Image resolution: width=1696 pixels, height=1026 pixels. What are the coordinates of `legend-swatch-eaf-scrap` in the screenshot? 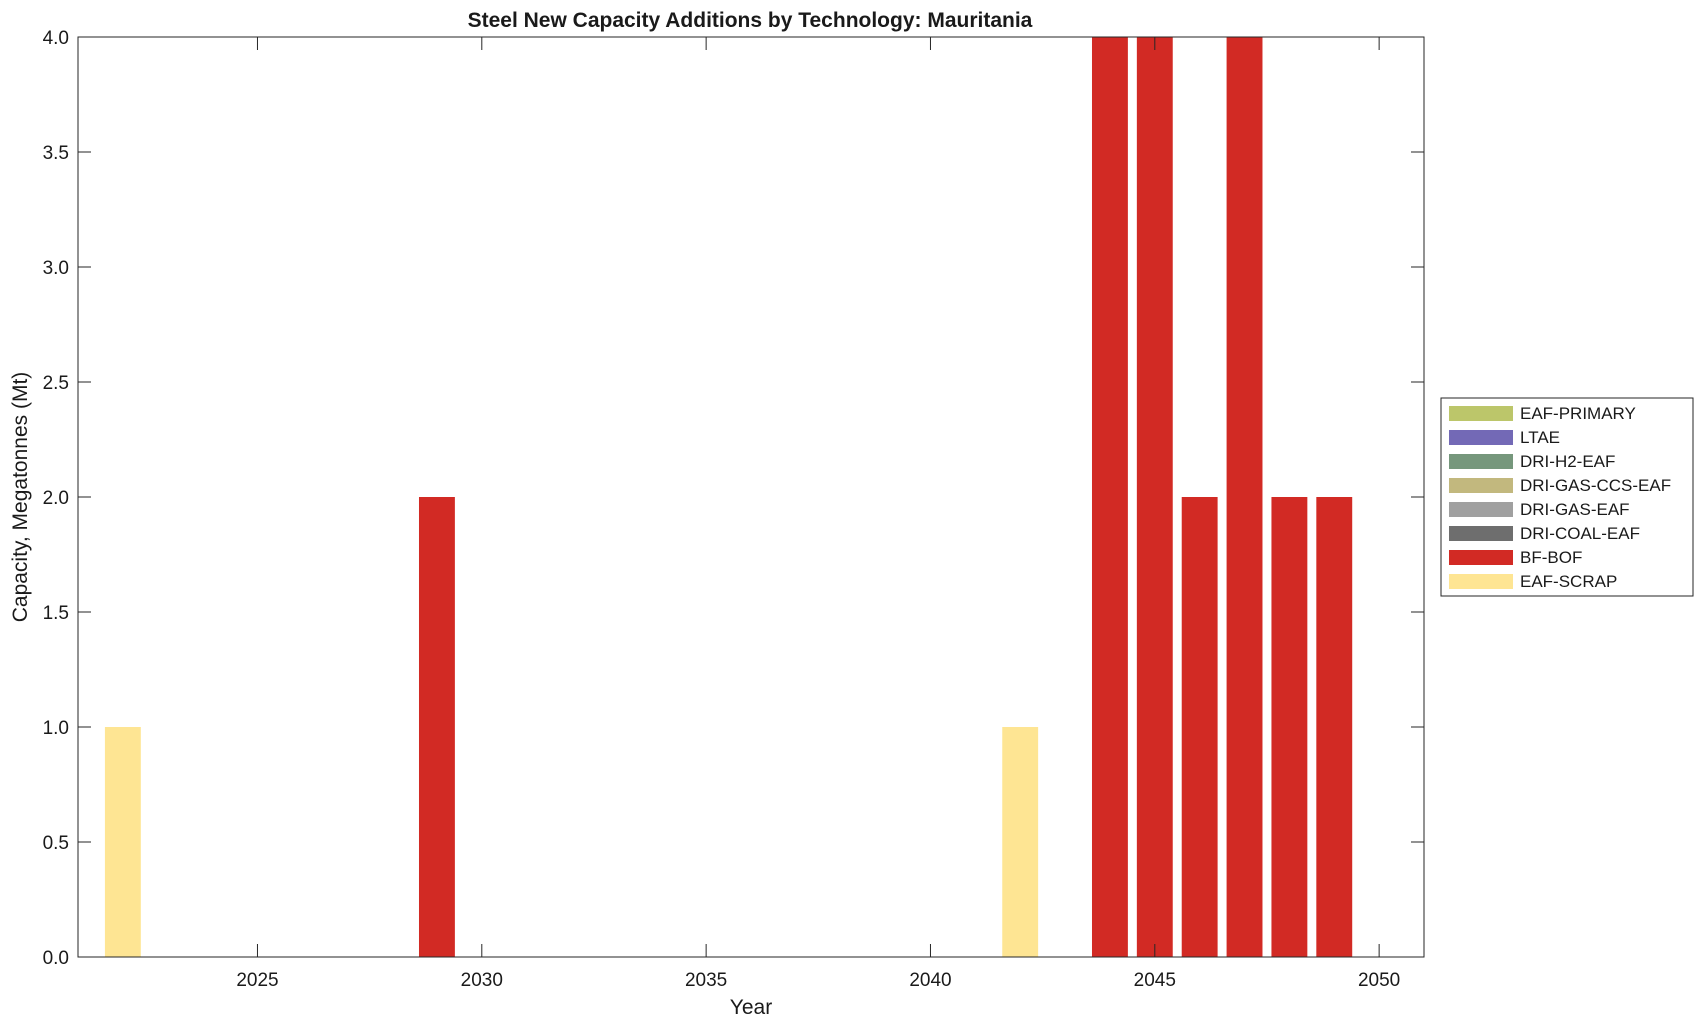 It's located at (1481, 581).